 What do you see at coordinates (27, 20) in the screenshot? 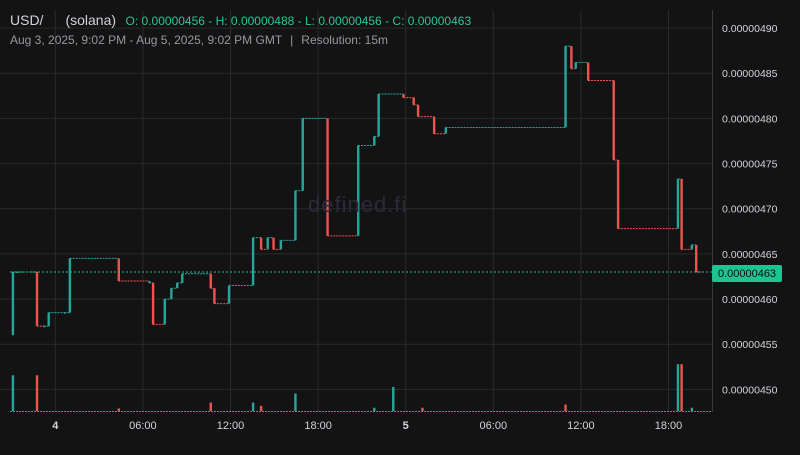
I see `symbol-label: USD/` at bounding box center [27, 20].